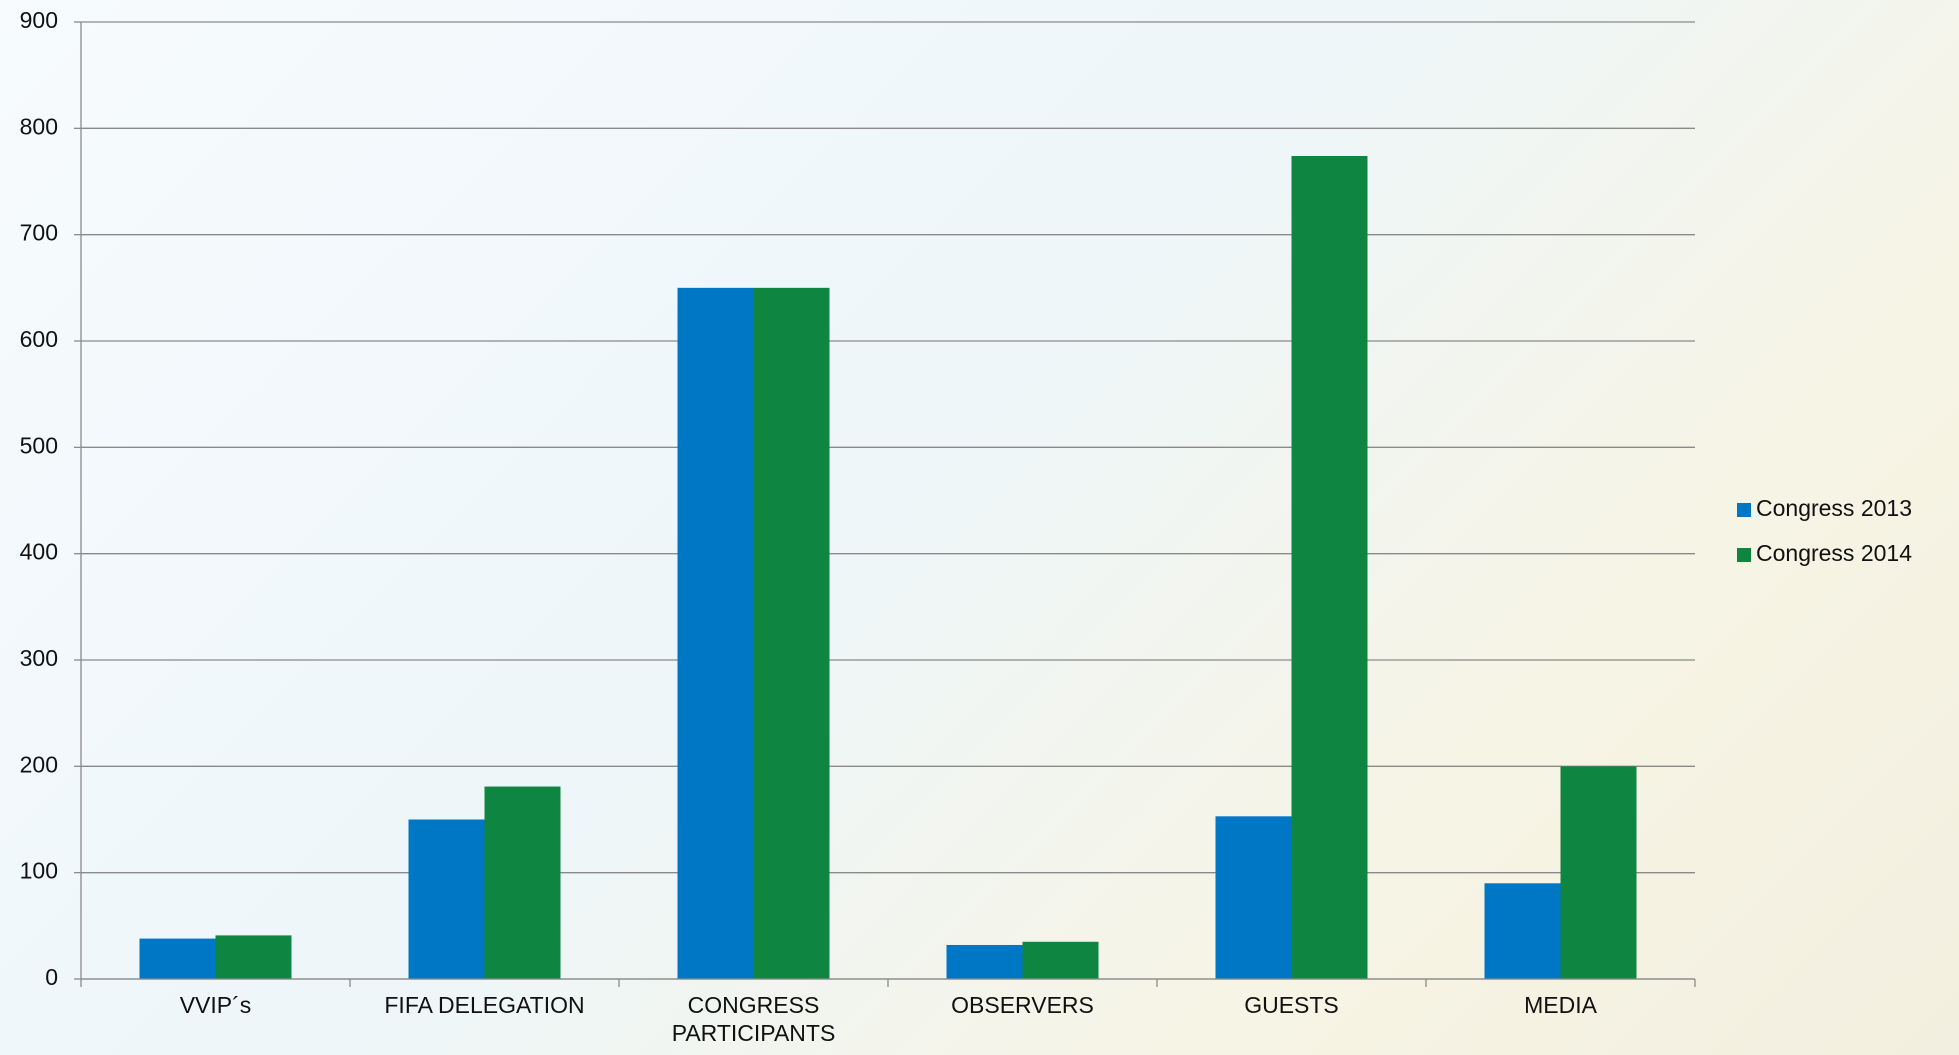  What do you see at coordinates (1022, 1005) in the screenshot?
I see `x-tick-label: OBSERVERS` at bounding box center [1022, 1005].